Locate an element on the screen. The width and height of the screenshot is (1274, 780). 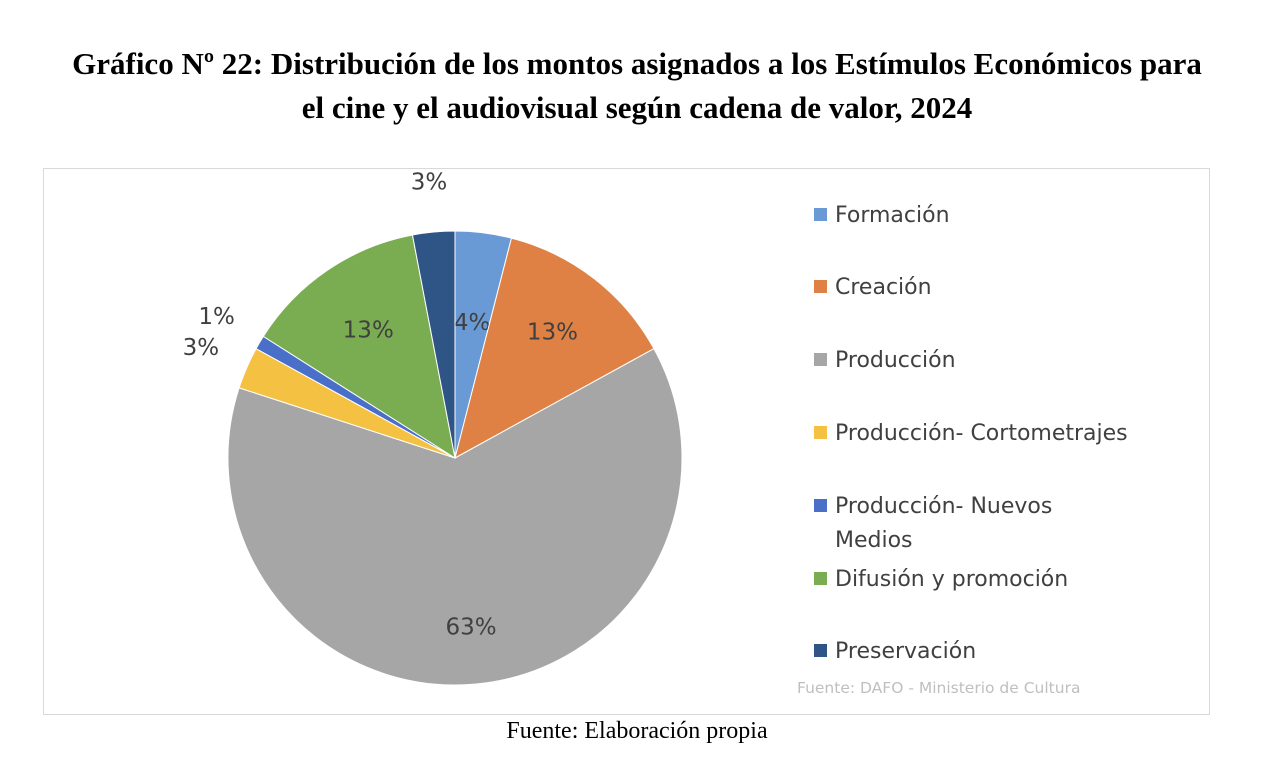
data-label-3: 63% is located at coordinates (470, 627).